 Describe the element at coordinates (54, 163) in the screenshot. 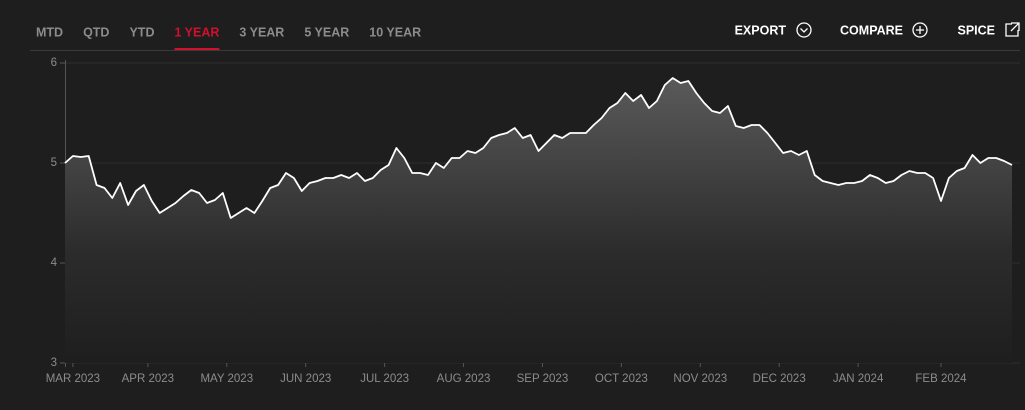

I see `y-tick-label: 5` at that location.